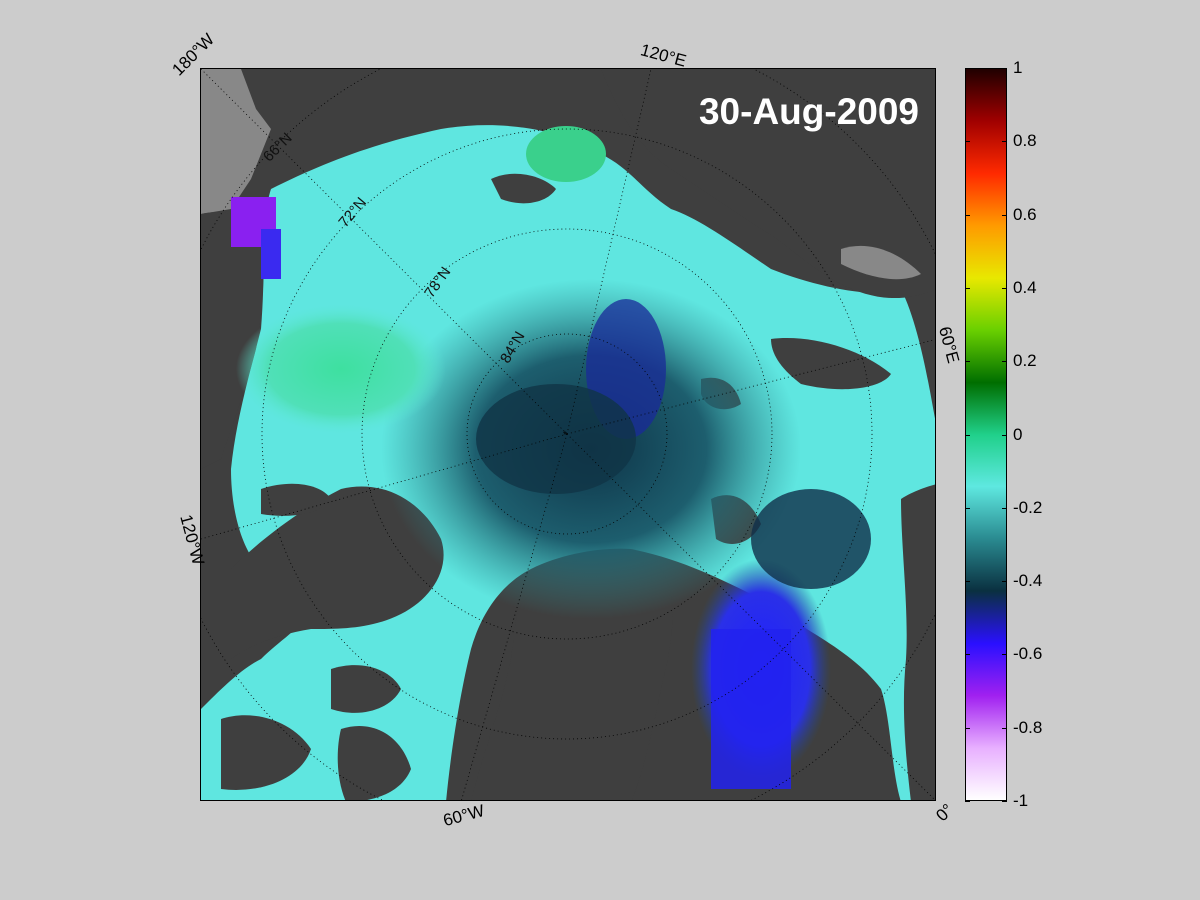 This screenshot has height=900, width=1200. I want to click on scandinavia, so click(918, 642).